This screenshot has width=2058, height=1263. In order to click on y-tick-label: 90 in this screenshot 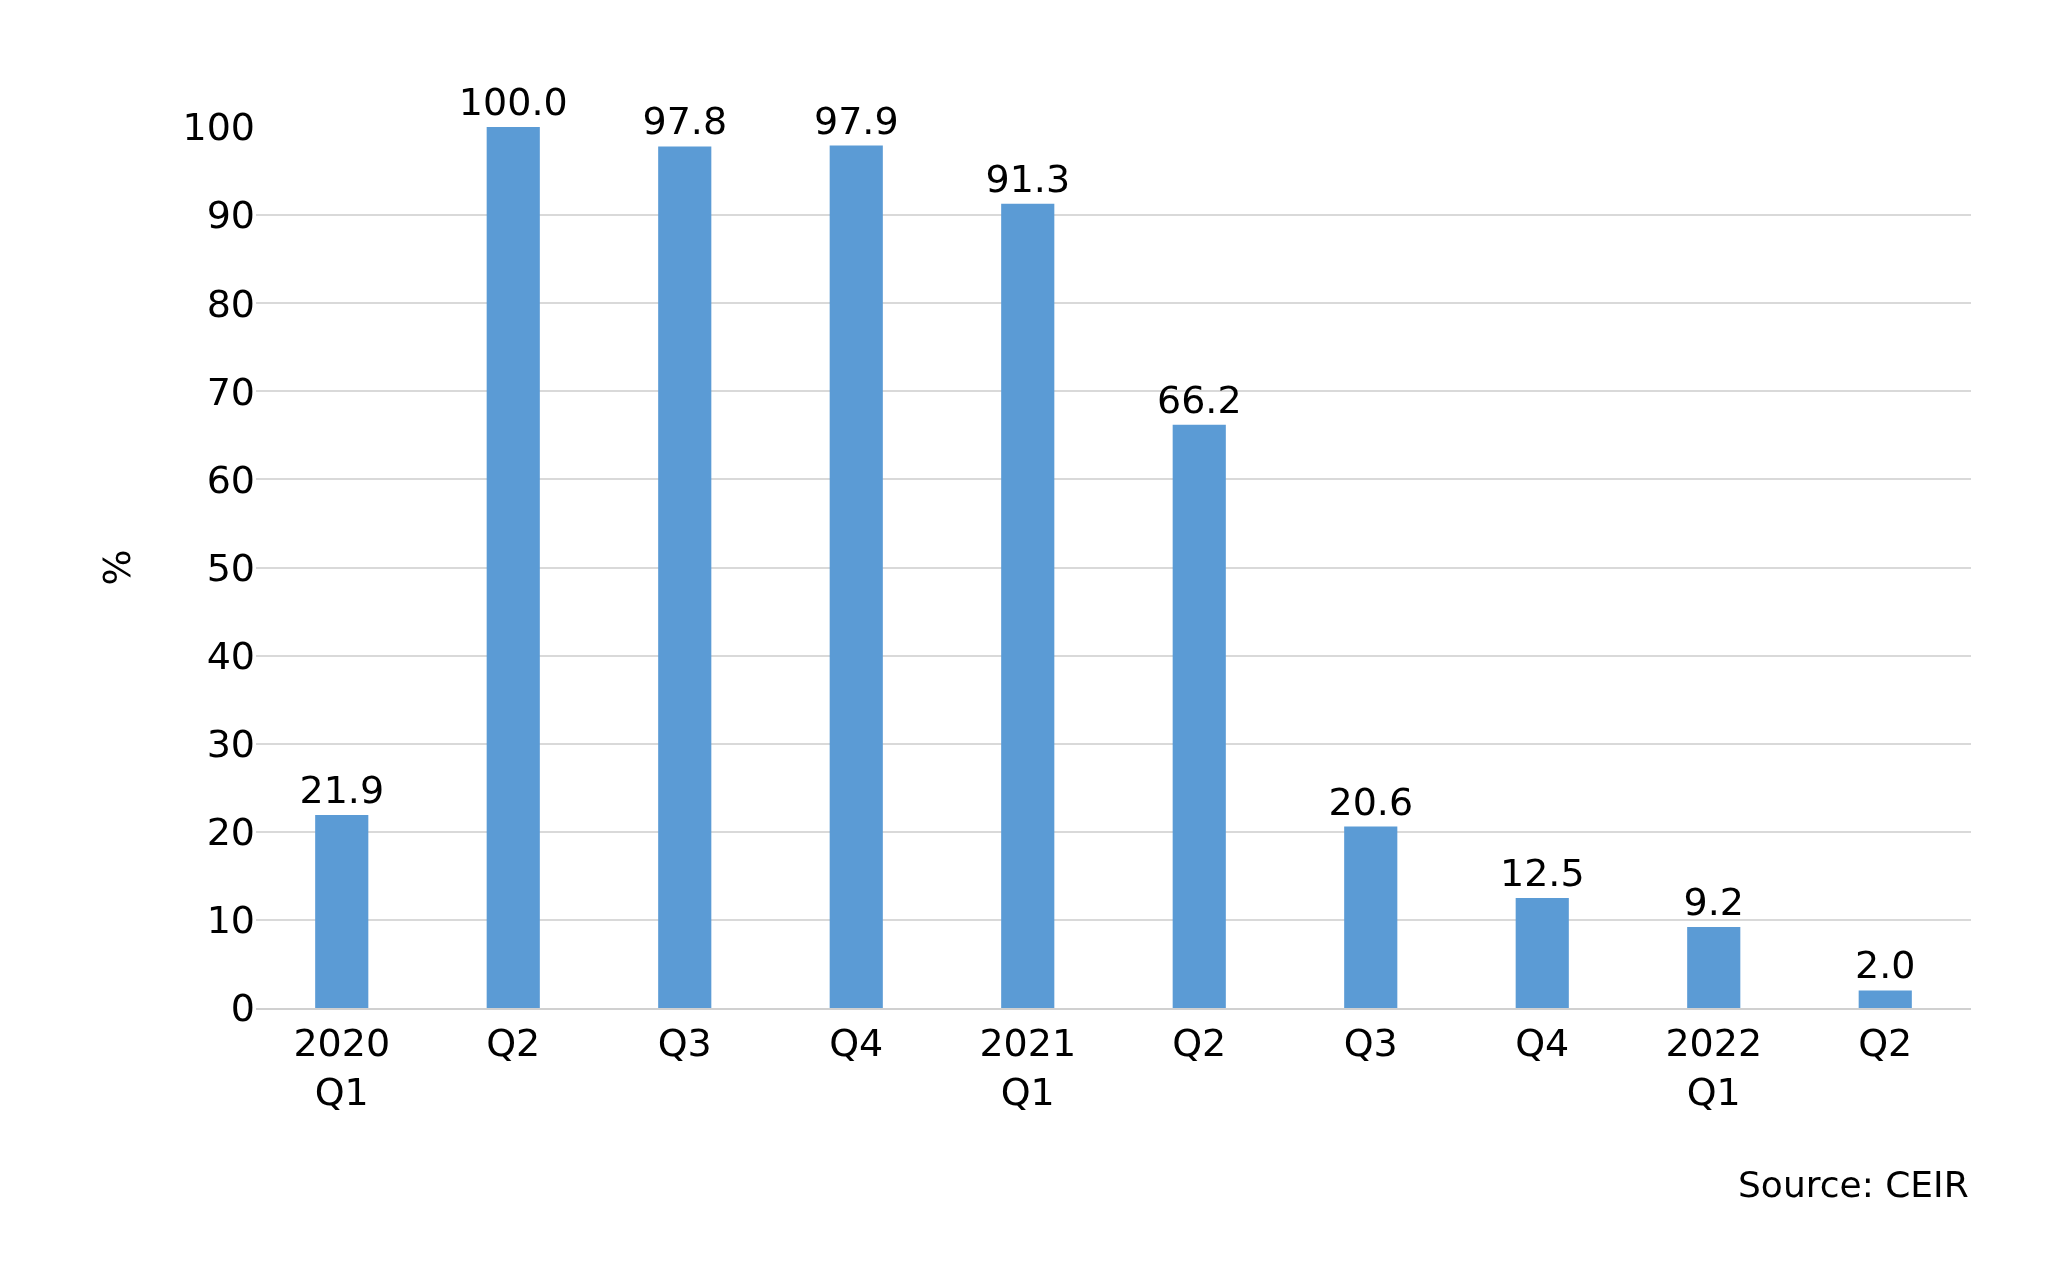, I will do `click(230, 215)`.